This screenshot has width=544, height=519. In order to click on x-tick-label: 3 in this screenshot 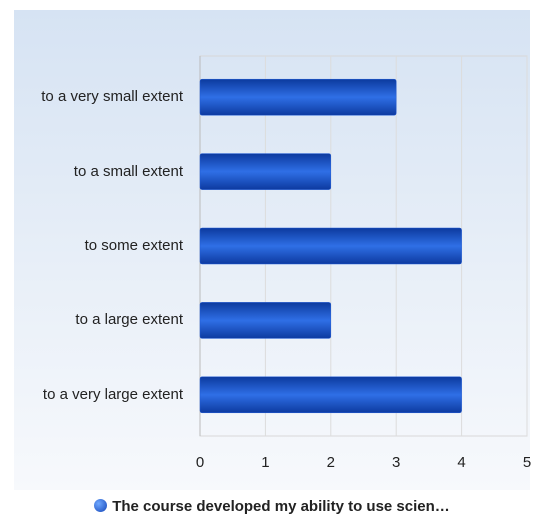, I will do `click(396, 462)`.